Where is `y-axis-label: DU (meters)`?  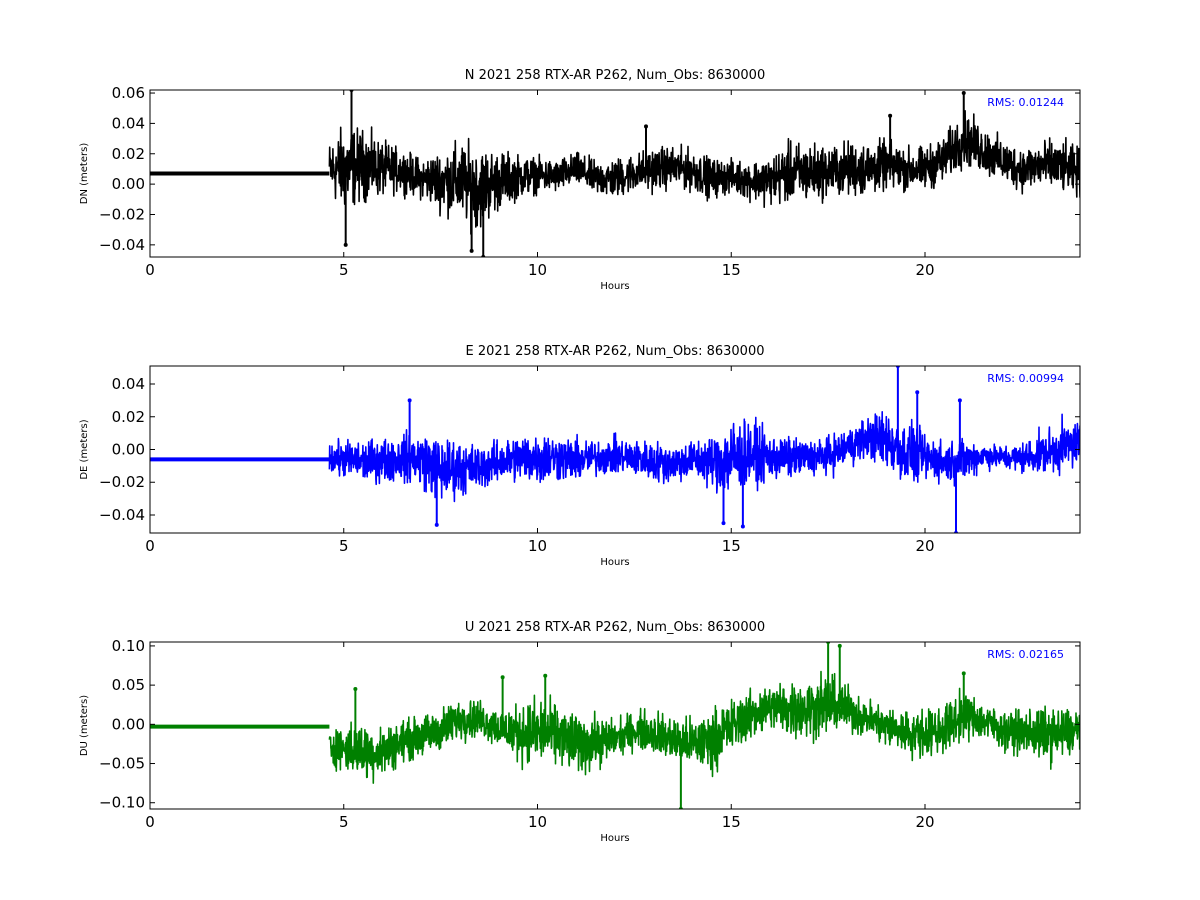 y-axis-label: DU (meters) is located at coordinates (84, 725).